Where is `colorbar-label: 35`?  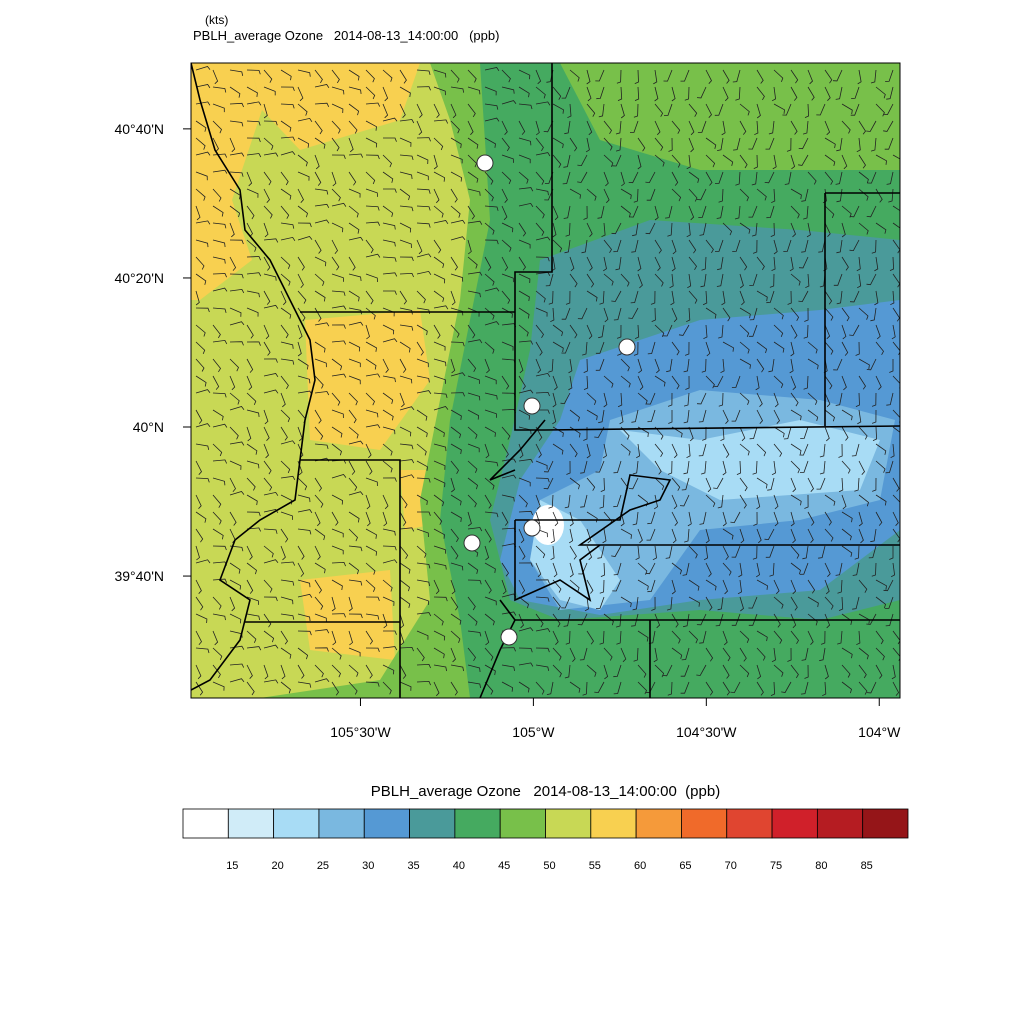
colorbar-label: 35 is located at coordinates (413, 866).